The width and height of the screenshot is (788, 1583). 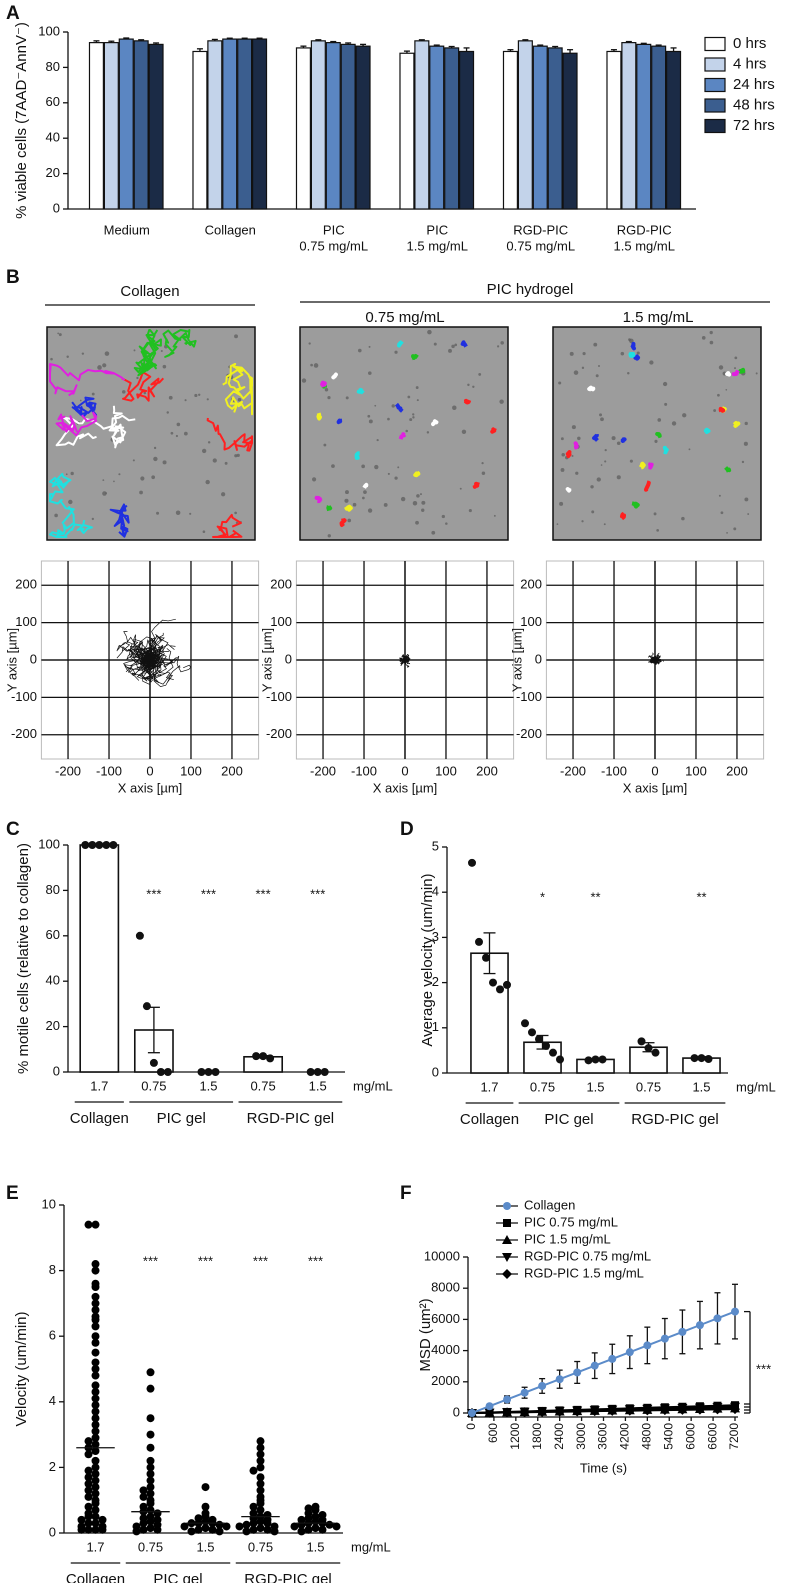 What do you see at coordinates (149, 291) in the screenshot?
I see `group-title: Collagen` at bounding box center [149, 291].